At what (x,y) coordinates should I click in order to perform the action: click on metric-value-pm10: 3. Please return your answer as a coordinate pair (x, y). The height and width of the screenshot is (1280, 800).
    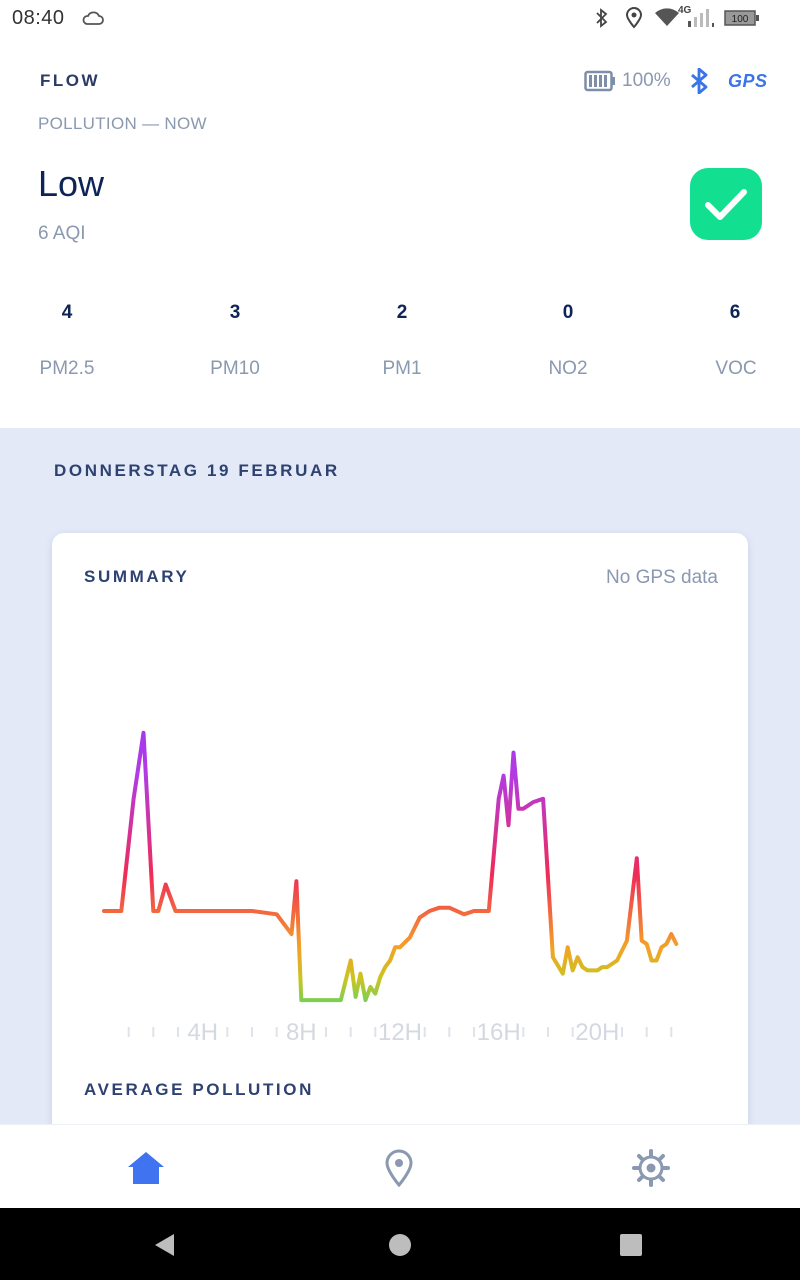
    Looking at the image, I should click on (235, 312).